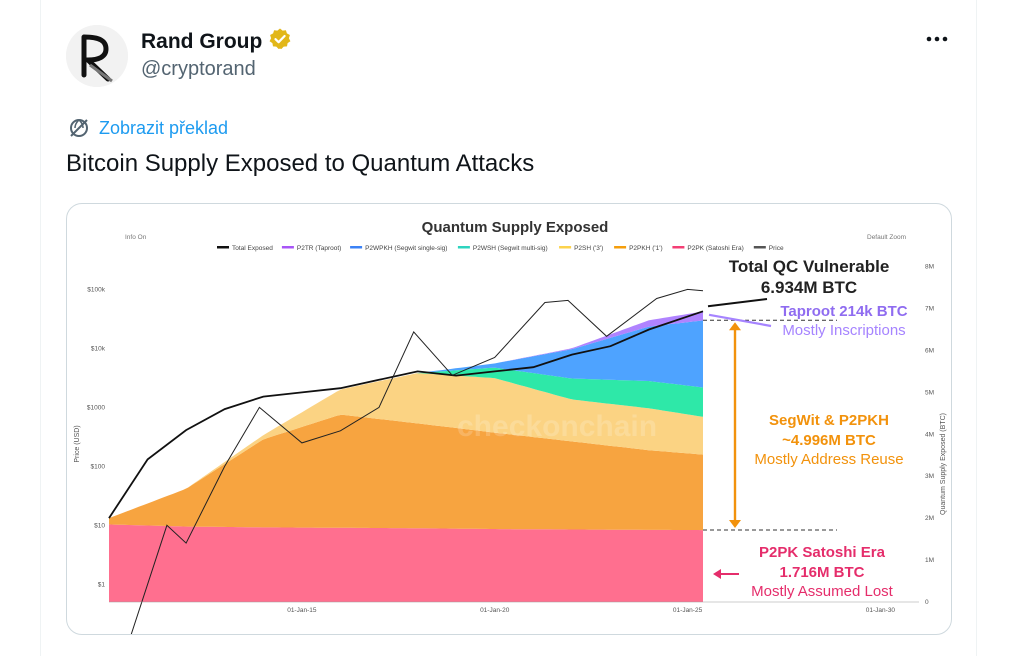 This screenshot has height=656, width=1022. I want to click on more-horizontal-icon, so click(937, 39).